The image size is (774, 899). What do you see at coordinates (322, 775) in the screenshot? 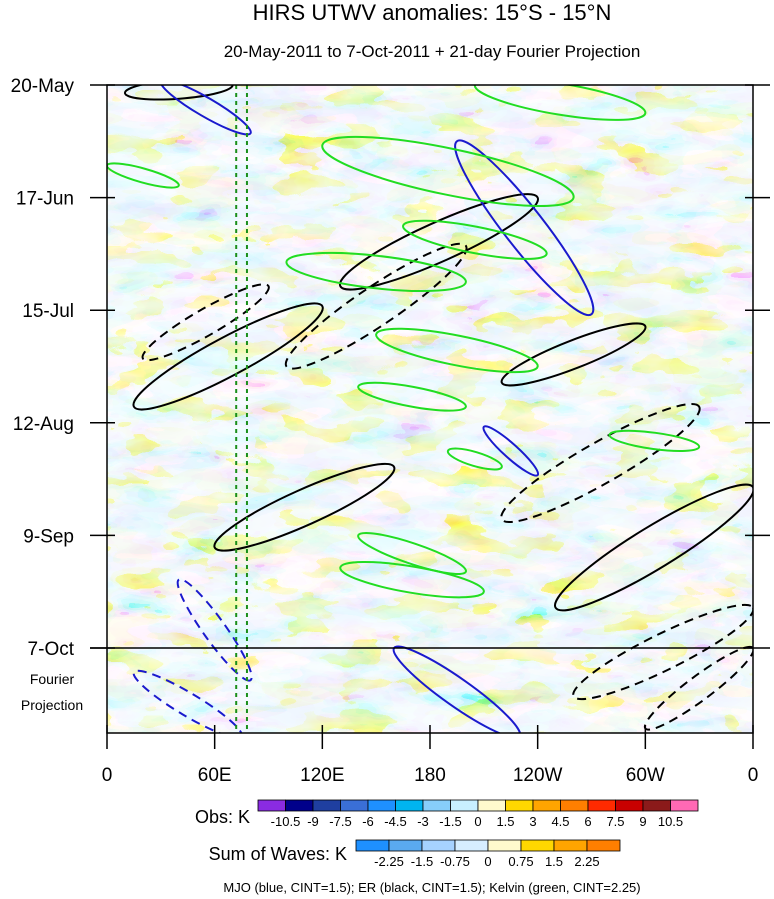
I see `x-tick-label: 120E` at bounding box center [322, 775].